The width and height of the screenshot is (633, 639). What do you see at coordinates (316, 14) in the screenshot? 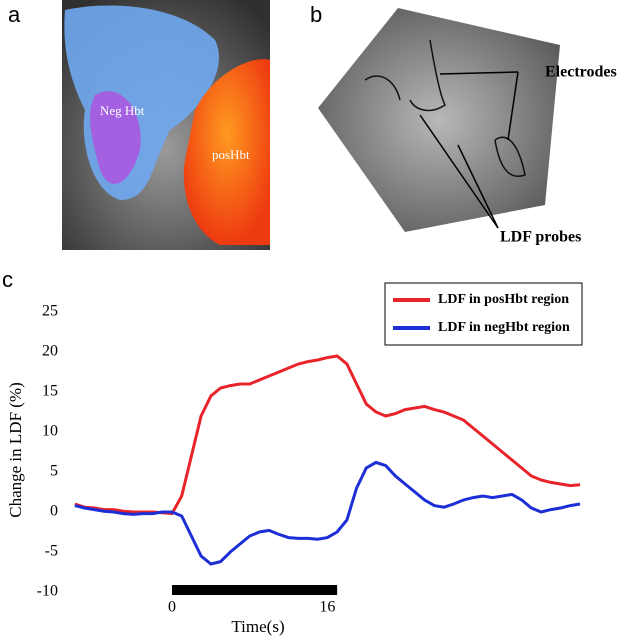
I see `panel-label: b` at bounding box center [316, 14].